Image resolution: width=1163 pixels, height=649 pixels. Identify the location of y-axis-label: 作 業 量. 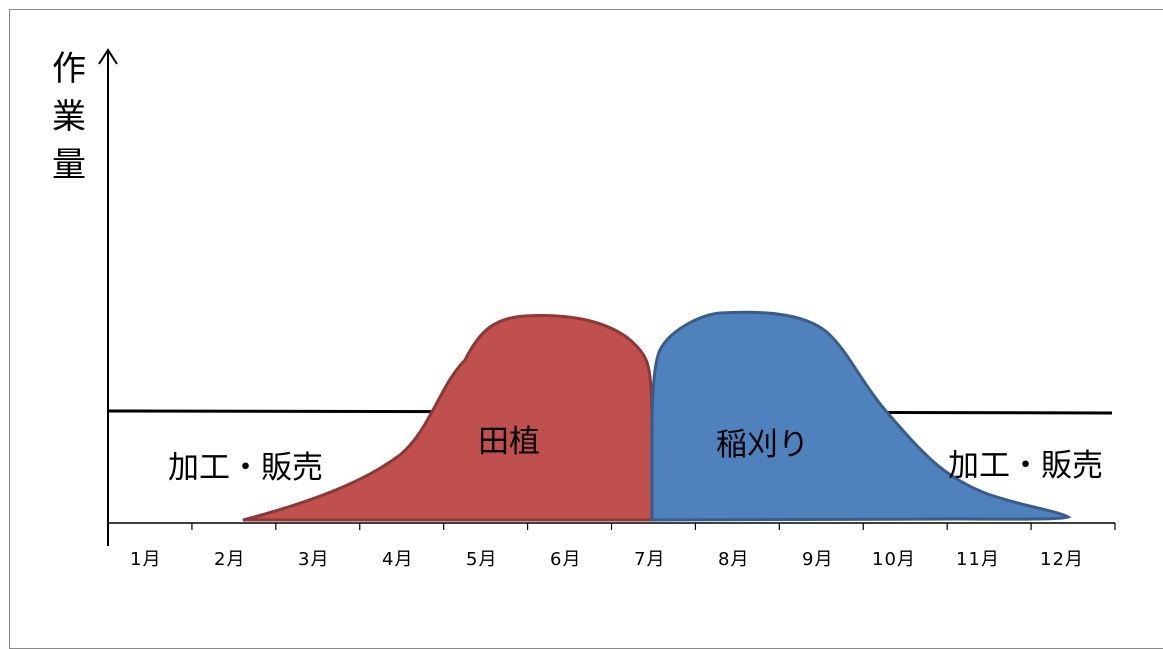
(69, 117).